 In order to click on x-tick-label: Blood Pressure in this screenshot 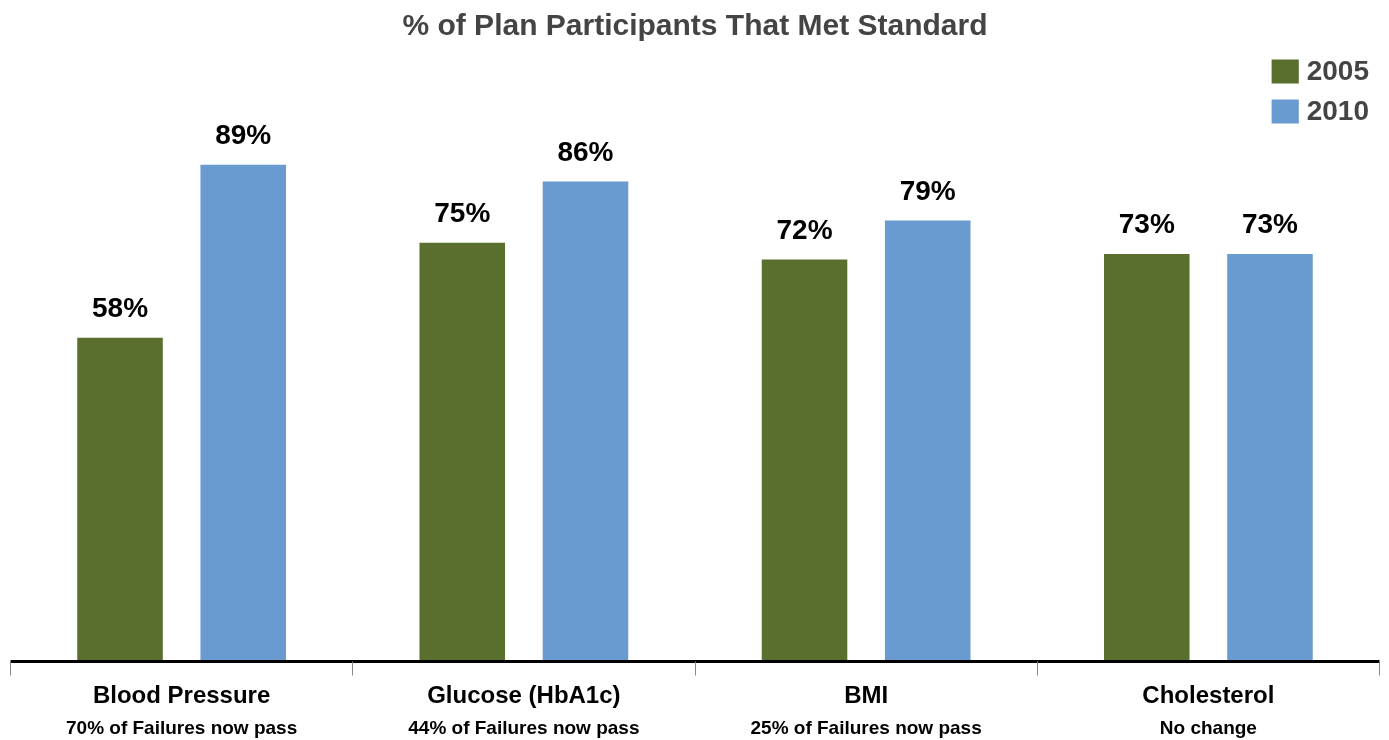, I will do `click(181, 694)`.